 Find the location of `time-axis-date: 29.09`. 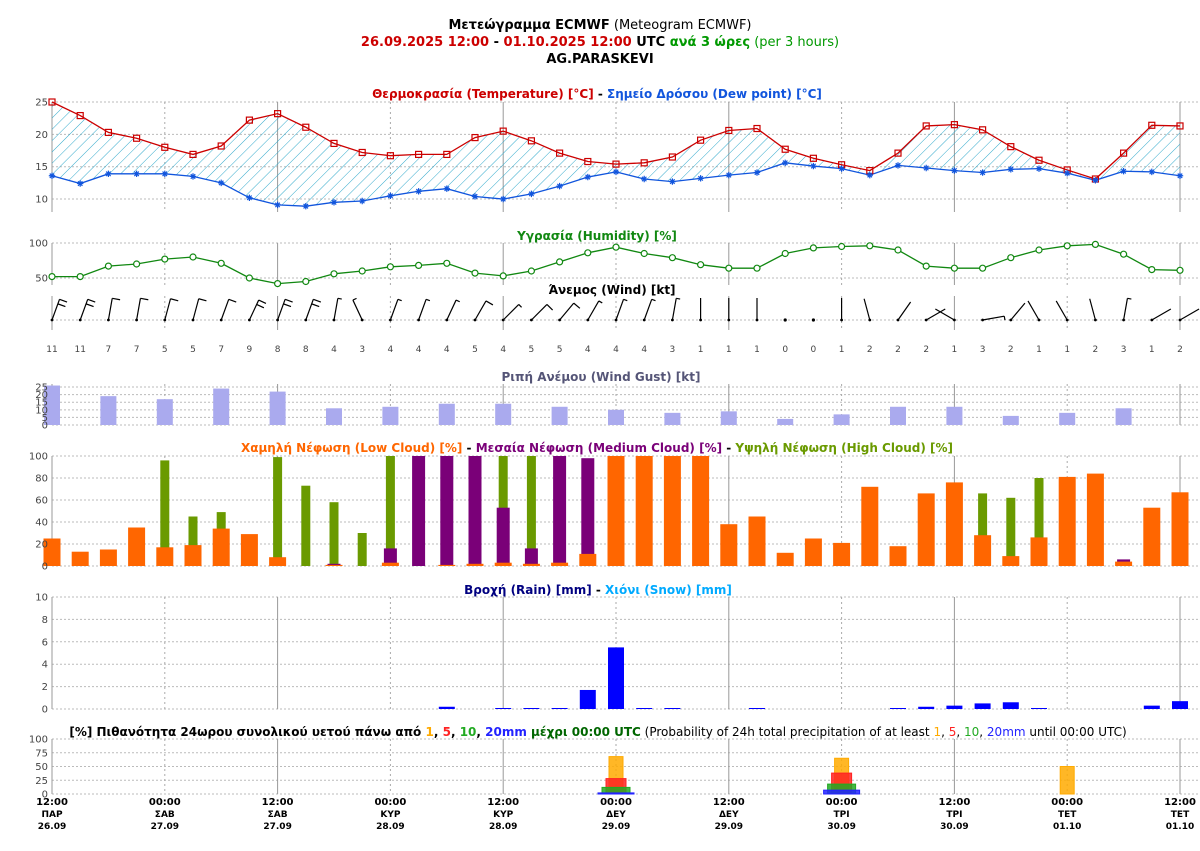

time-axis-date: 29.09 is located at coordinates (616, 827).